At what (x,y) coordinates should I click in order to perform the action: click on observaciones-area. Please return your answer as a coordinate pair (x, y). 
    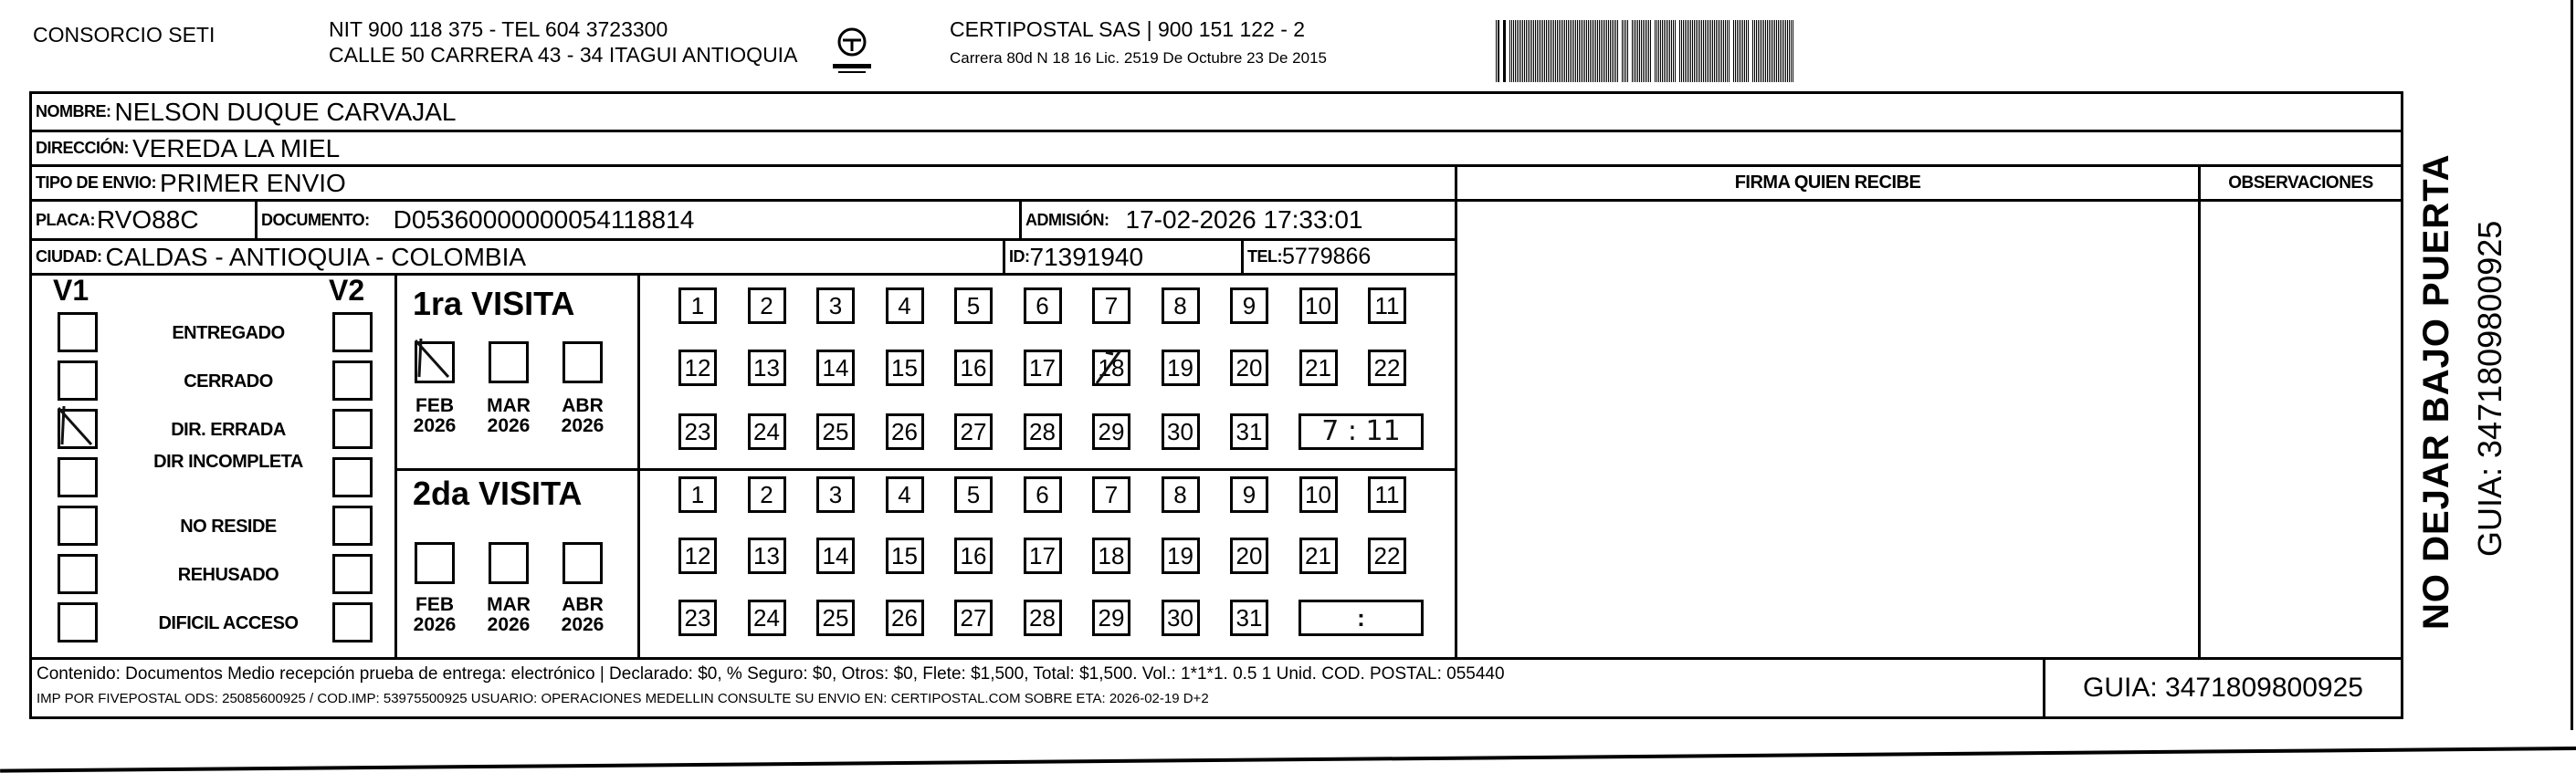
    Looking at the image, I should click on (2300, 429).